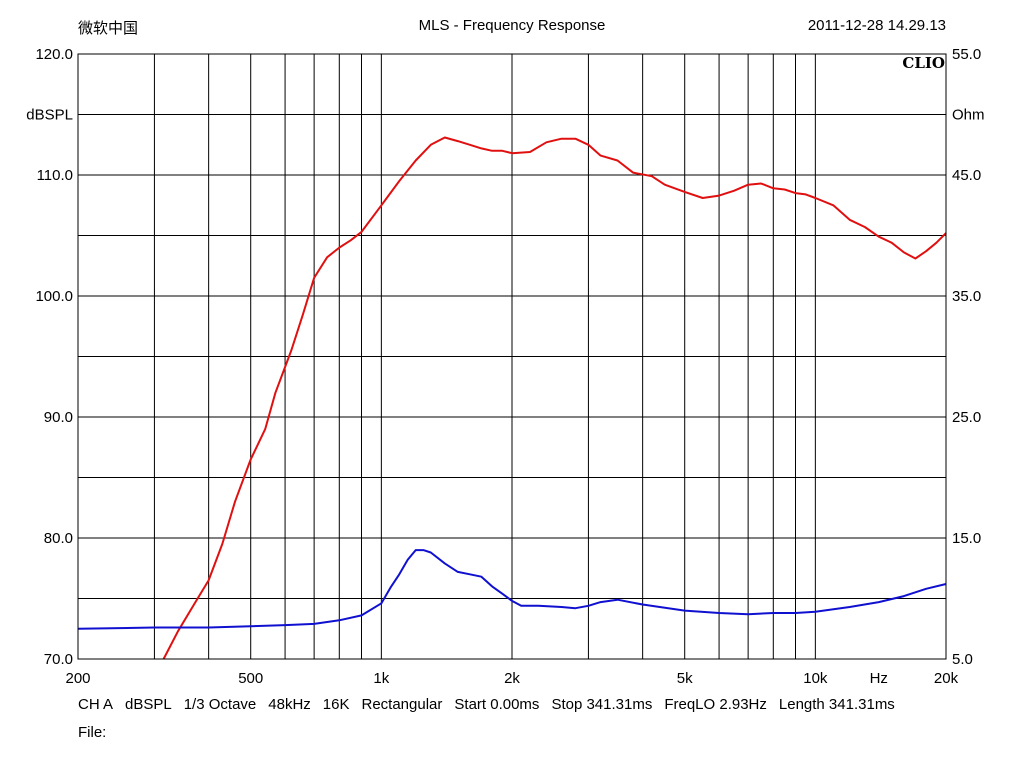 This screenshot has height=768, width=1024. Describe the element at coordinates (966, 296) in the screenshot. I see `right-axis-tick-label: 35.0` at that location.